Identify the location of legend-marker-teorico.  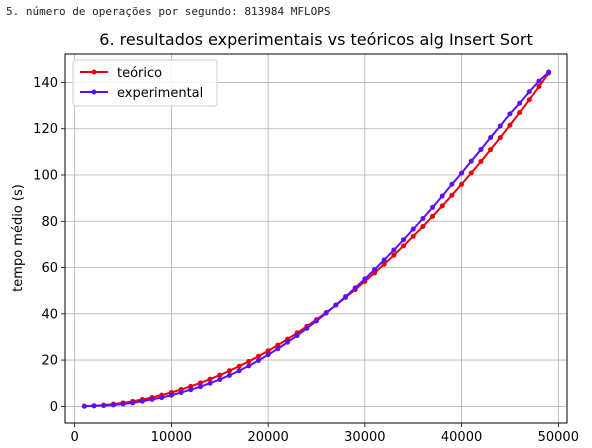
(94, 72).